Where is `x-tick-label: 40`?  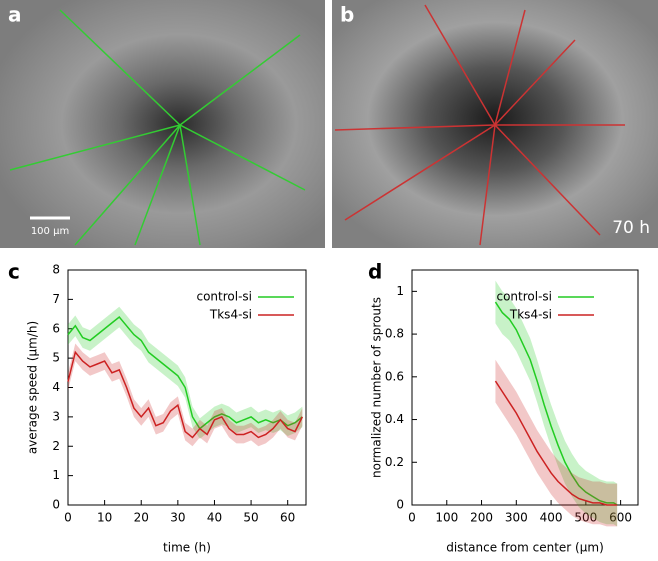
x-tick-label: 40 is located at coordinates (214, 518).